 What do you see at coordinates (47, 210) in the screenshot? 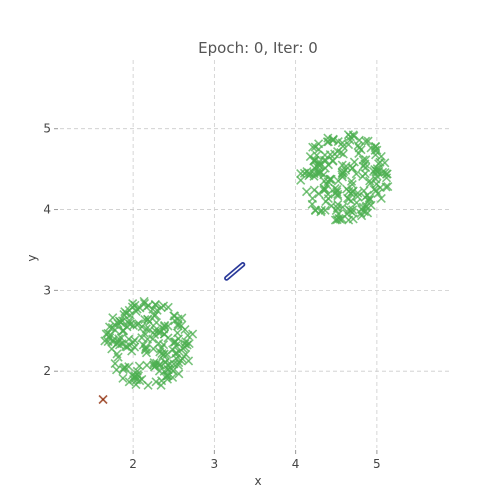
I see `y-tick-label: 4` at bounding box center [47, 210].